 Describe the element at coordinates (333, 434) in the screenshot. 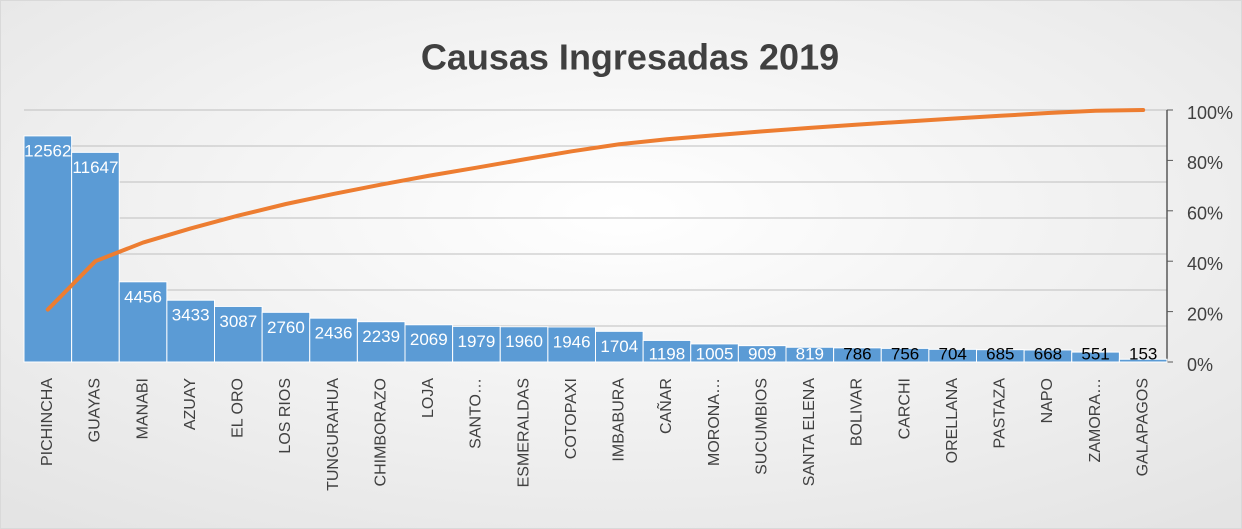

I see `x-tick-label: TUNGURAHUA` at that location.